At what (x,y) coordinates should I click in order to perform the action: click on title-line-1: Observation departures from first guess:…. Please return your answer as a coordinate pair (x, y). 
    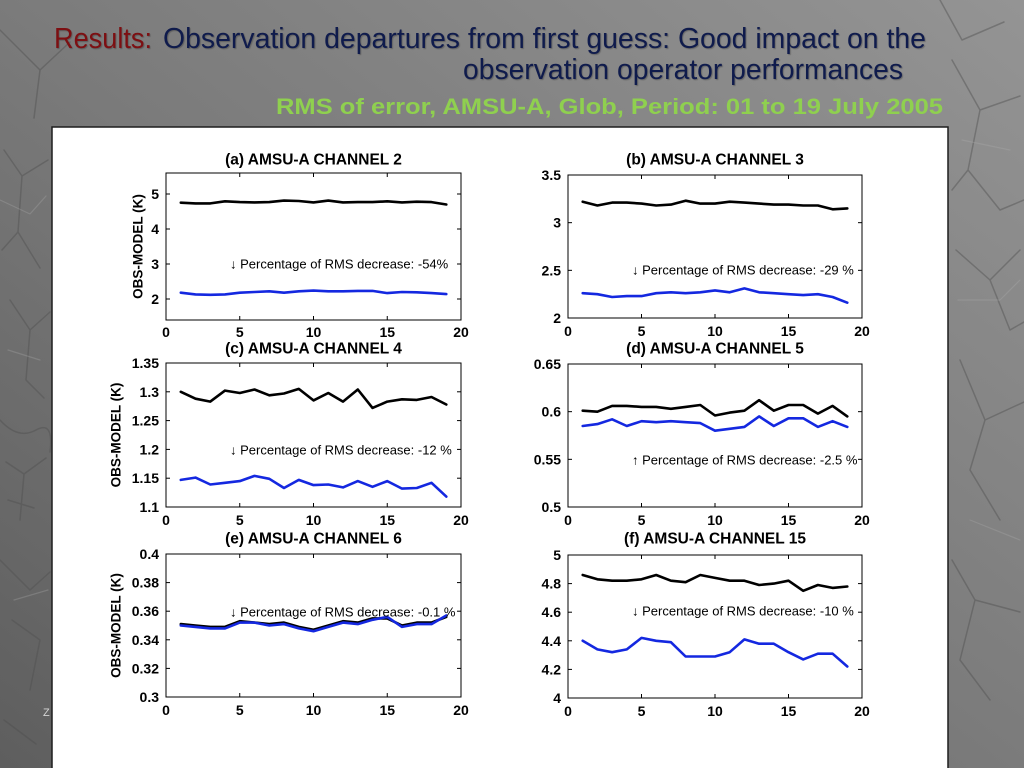
    Looking at the image, I should click on (544, 39).